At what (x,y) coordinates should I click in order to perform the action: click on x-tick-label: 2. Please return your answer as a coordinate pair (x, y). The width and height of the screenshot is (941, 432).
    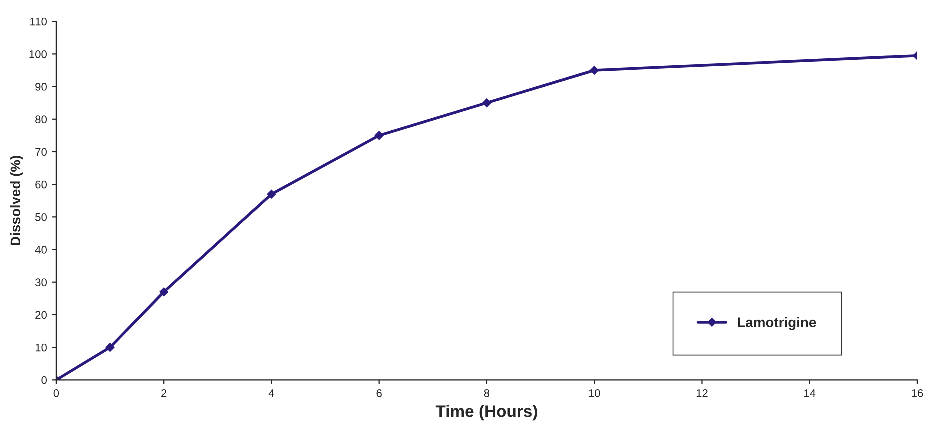
    Looking at the image, I should click on (164, 393).